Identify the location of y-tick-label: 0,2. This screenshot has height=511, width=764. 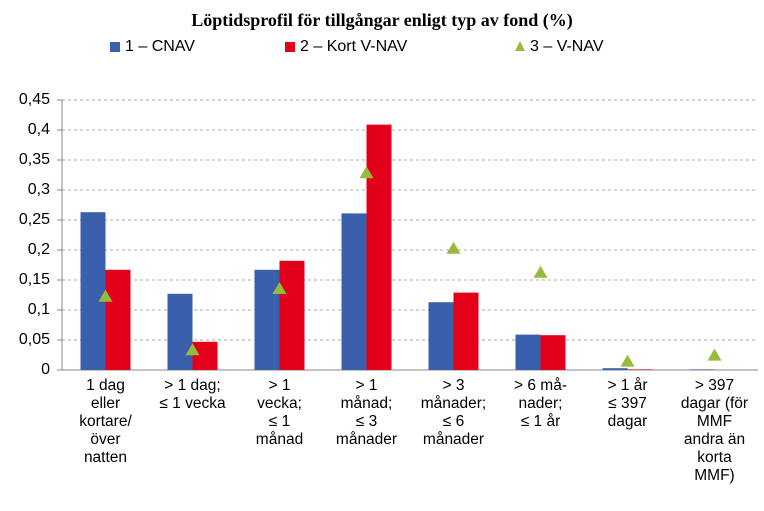
(39, 249).